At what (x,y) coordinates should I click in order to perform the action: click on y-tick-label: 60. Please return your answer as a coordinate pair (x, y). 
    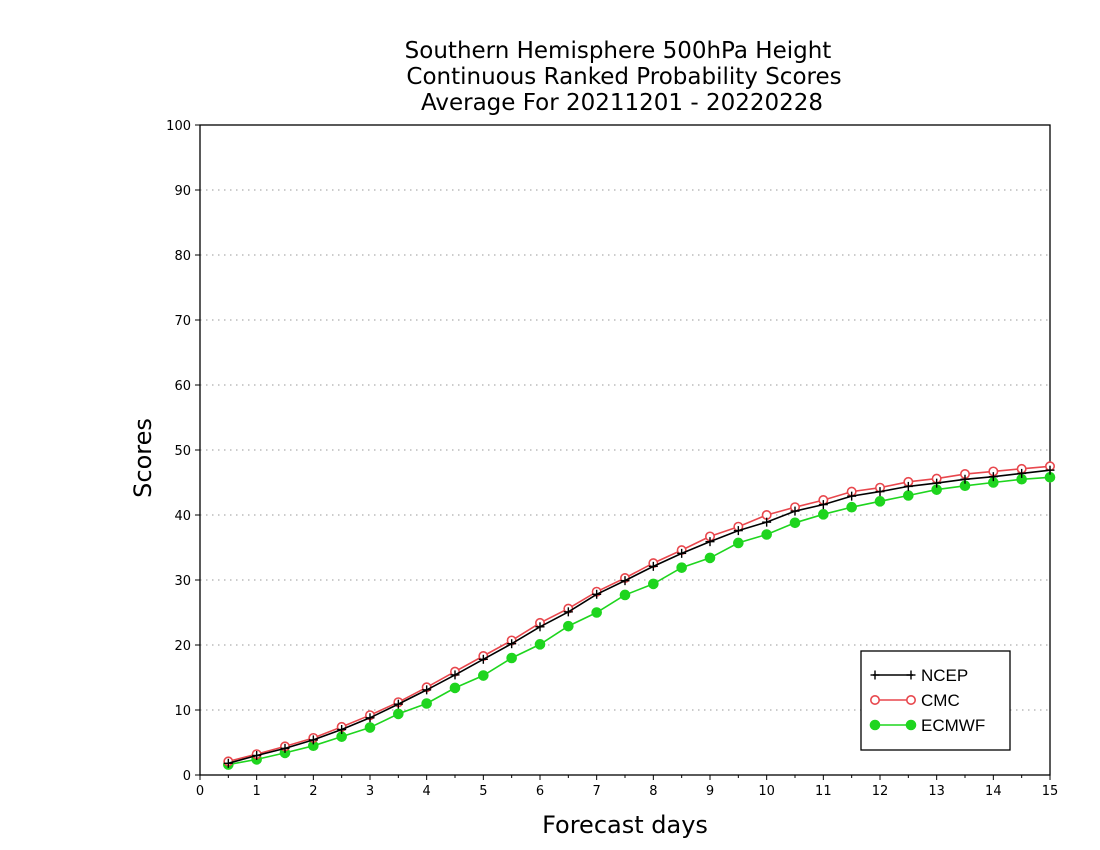
    Looking at the image, I should click on (182, 386).